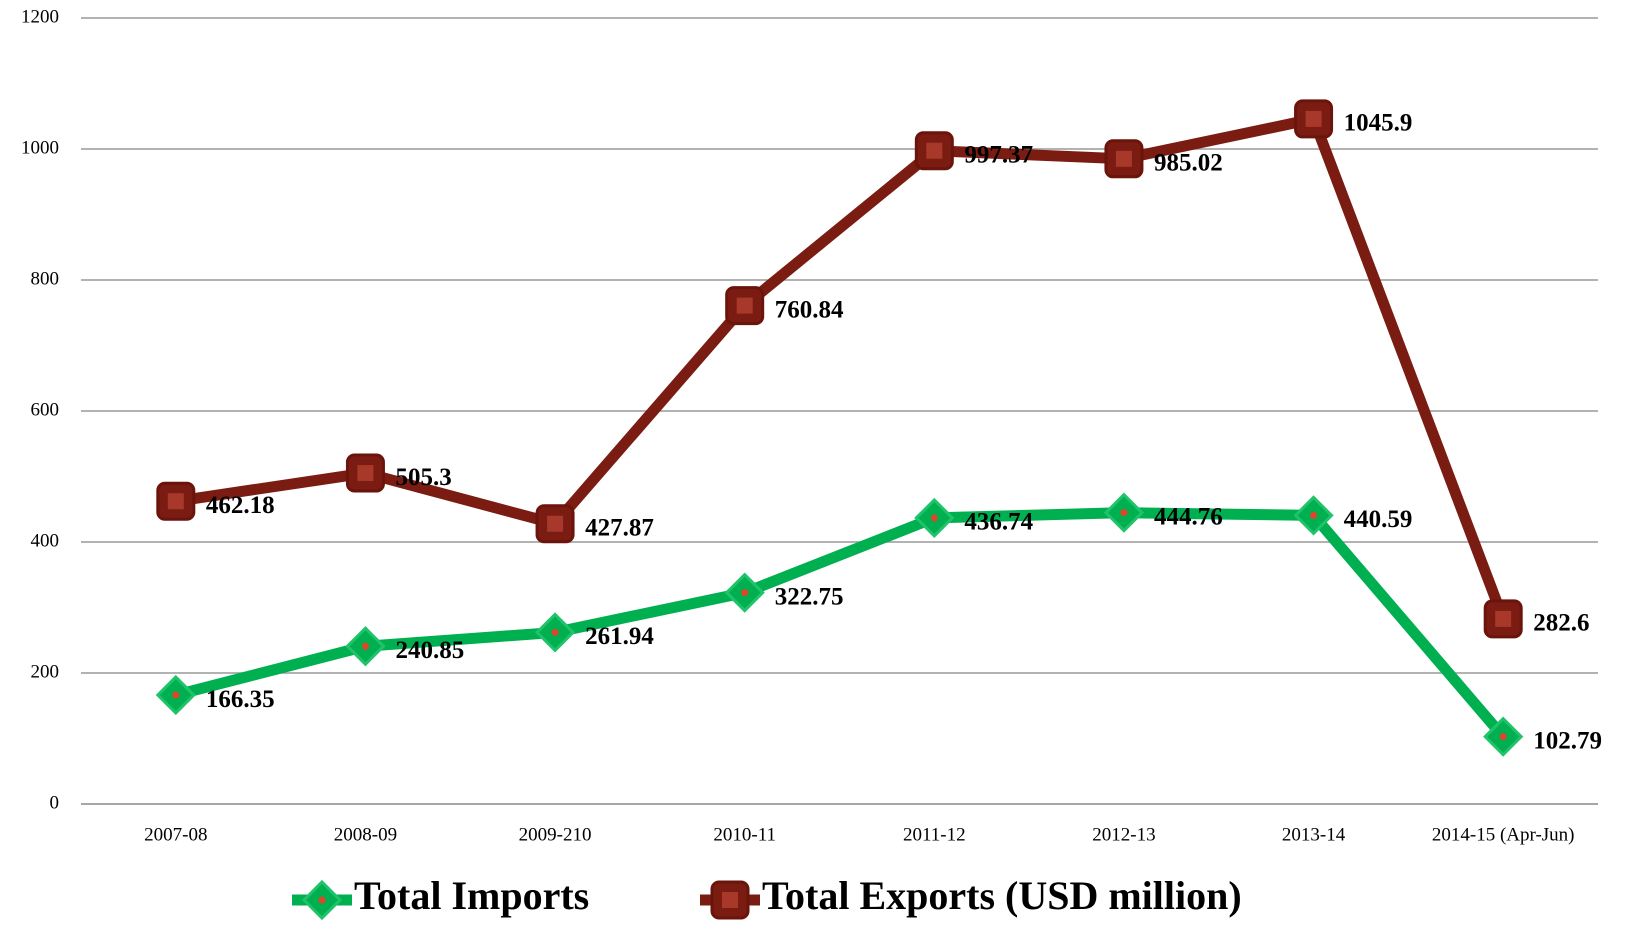 The width and height of the screenshot is (1629, 927). Describe the element at coordinates (45, 409) in the screenshot. I see `y-tick-label: 600` at that location.